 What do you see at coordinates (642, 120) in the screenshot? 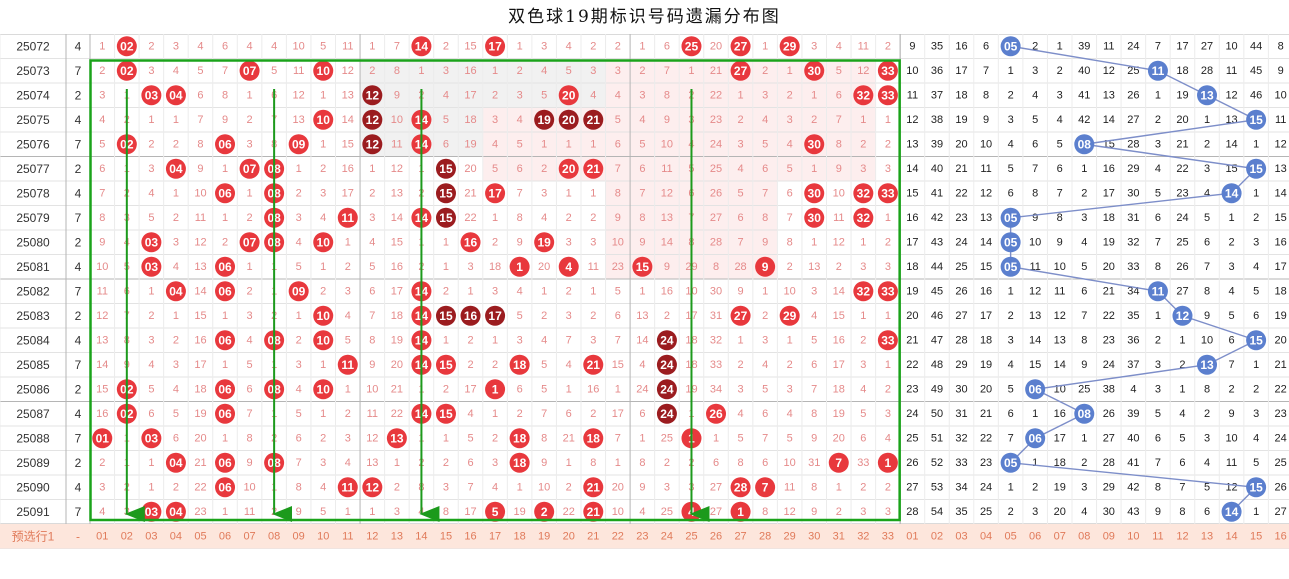
I see `red-miss-value: 4` at bounding box center [642, 120].